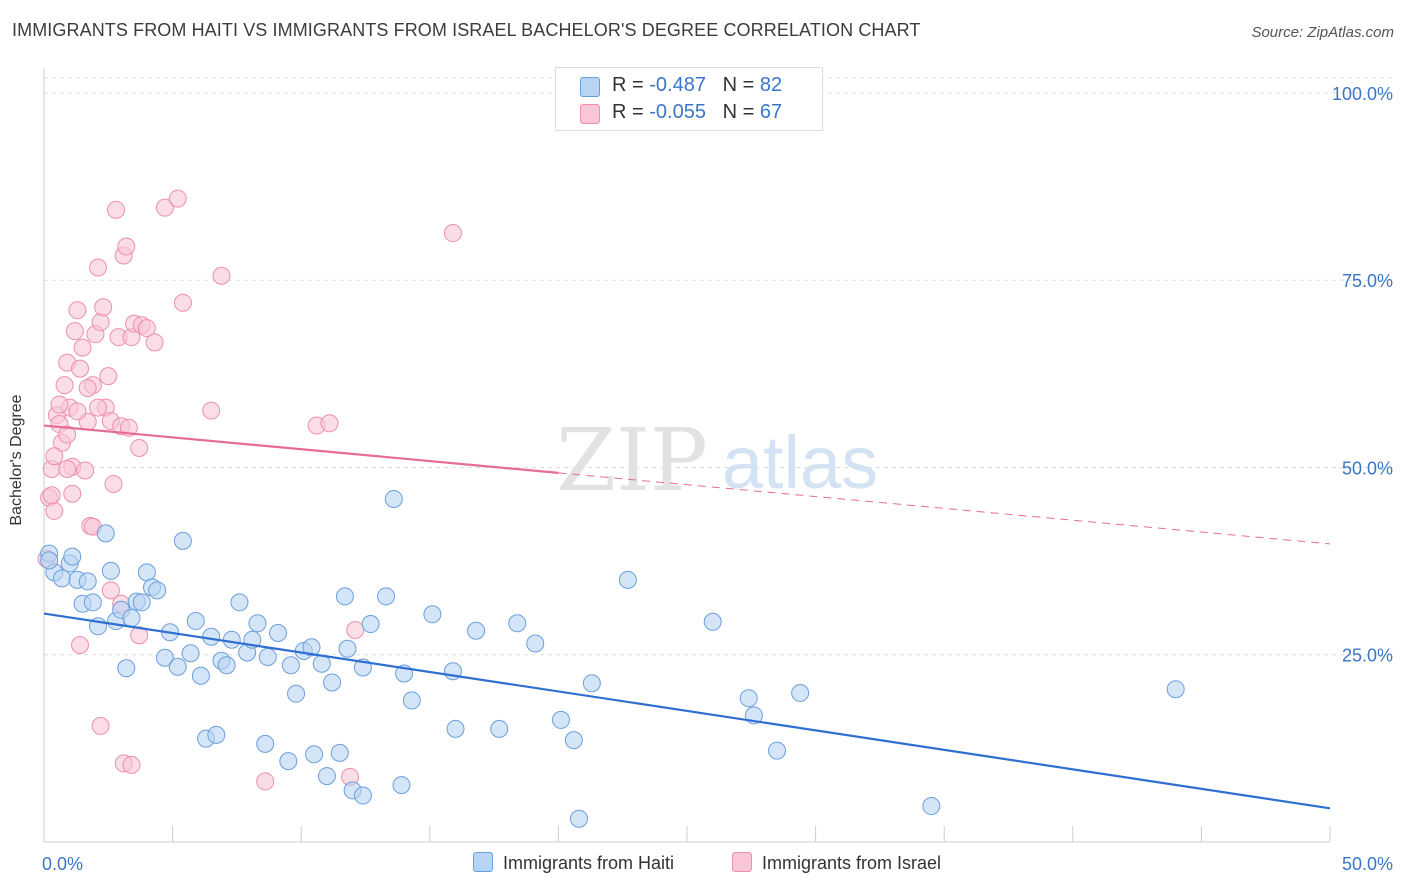 This screenshot has width=1406, height=892. What do you see at coordinates (689, 99) in the screenshot?
I see `stats-legend: R = -0.487 N = 82 R = -0.055 N = 67` at bounding box center [689, 99].